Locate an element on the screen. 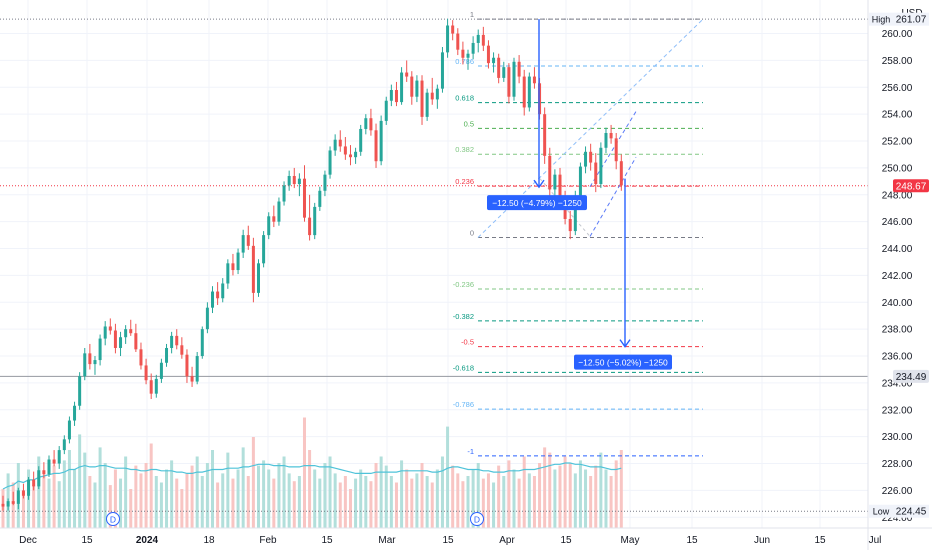 The height and width of the screenshot is (555, 932). x-tick-label: May is located at coordinates (630, 540).